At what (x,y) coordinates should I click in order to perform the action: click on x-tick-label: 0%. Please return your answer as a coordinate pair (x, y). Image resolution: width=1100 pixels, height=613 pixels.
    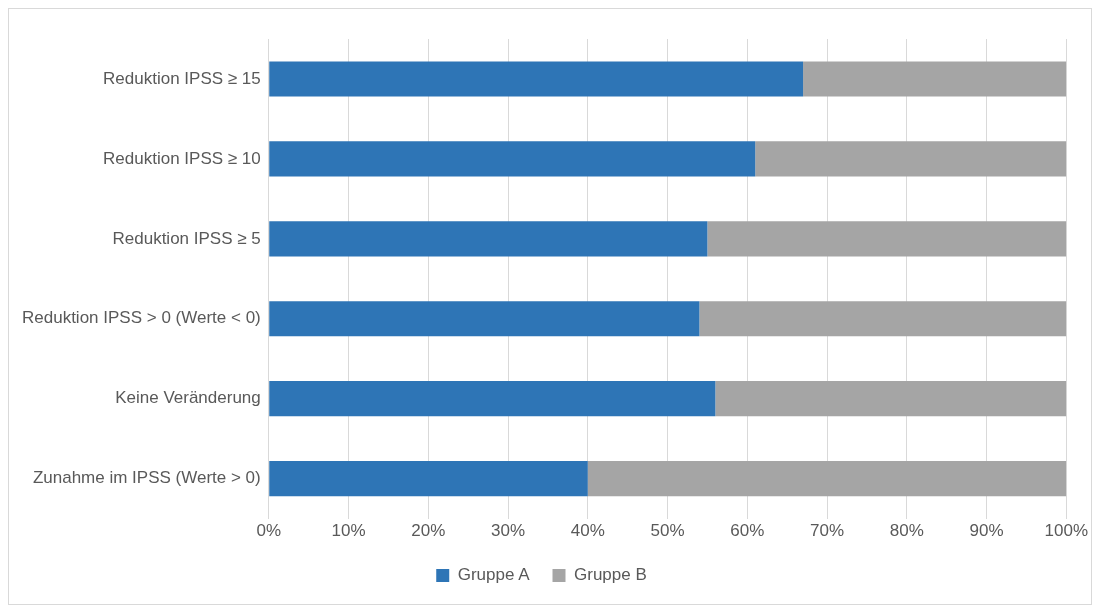
    Looking at the image, I should click on (269, 531).